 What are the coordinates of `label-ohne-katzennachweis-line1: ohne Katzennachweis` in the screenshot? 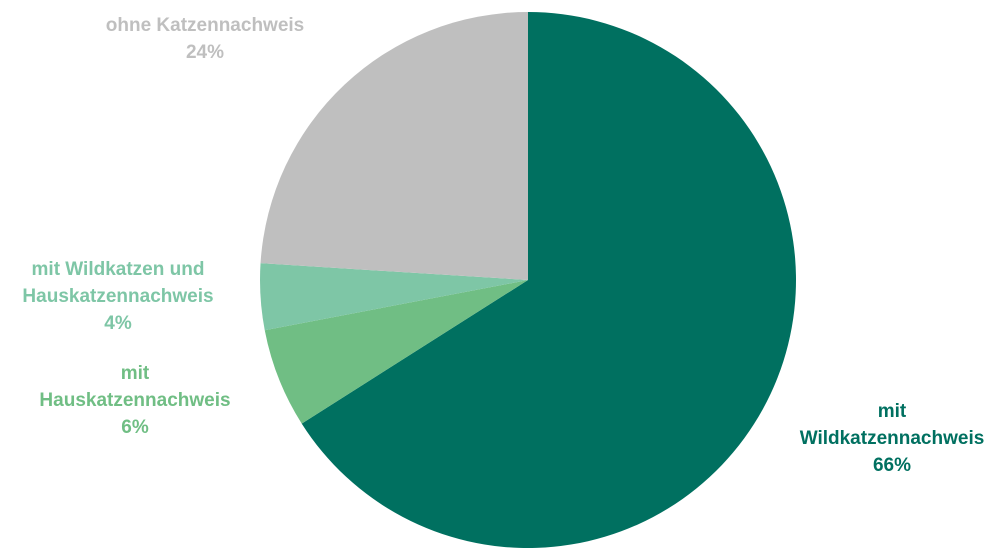 It's located at (205, 25).